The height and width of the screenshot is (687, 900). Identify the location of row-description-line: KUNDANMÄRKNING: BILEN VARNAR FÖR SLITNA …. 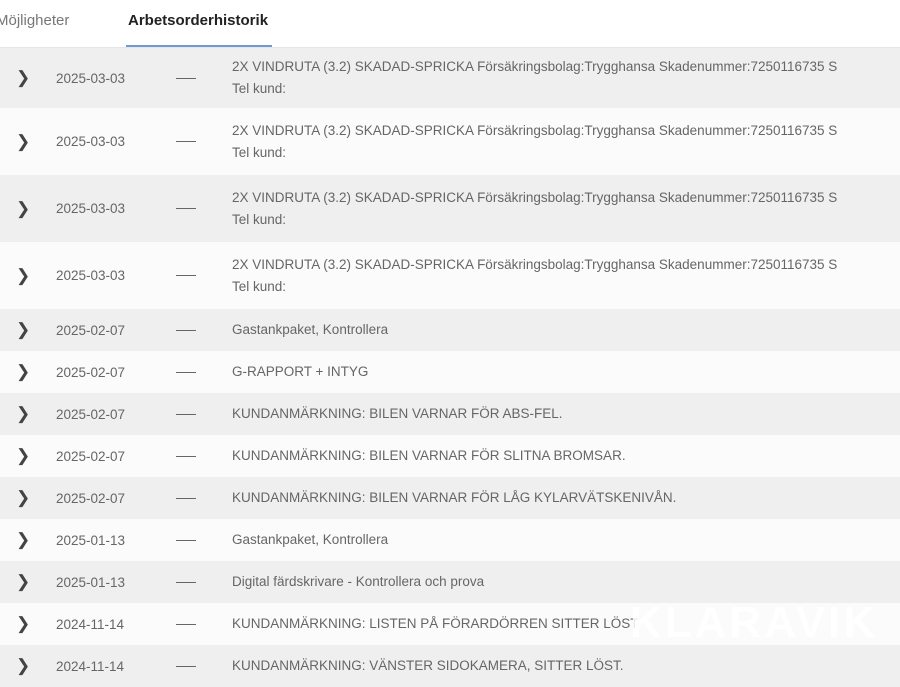
(429, 455).